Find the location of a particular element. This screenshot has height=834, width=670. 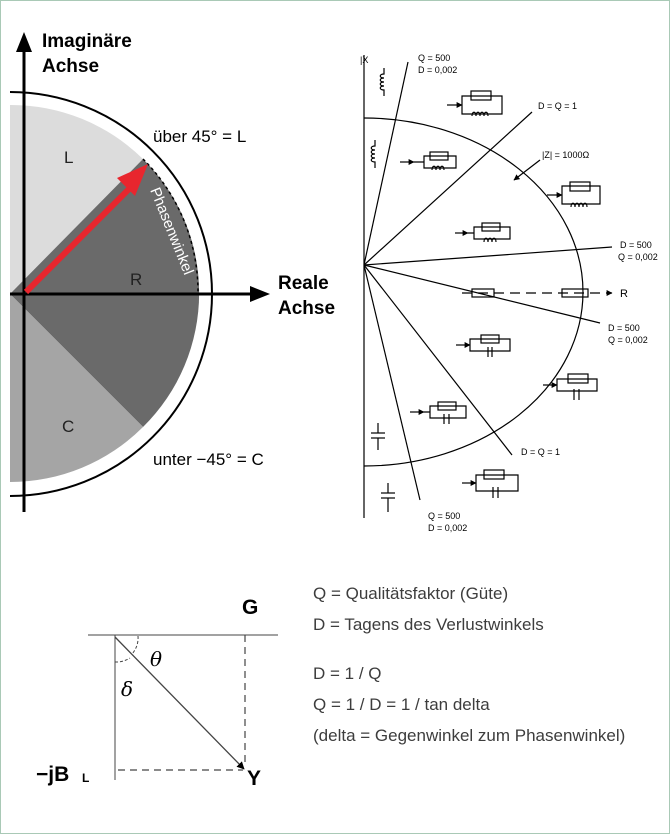

legend-line: Q = Qualitätsfaktor (Güte) is located at coordinates (411, 593).